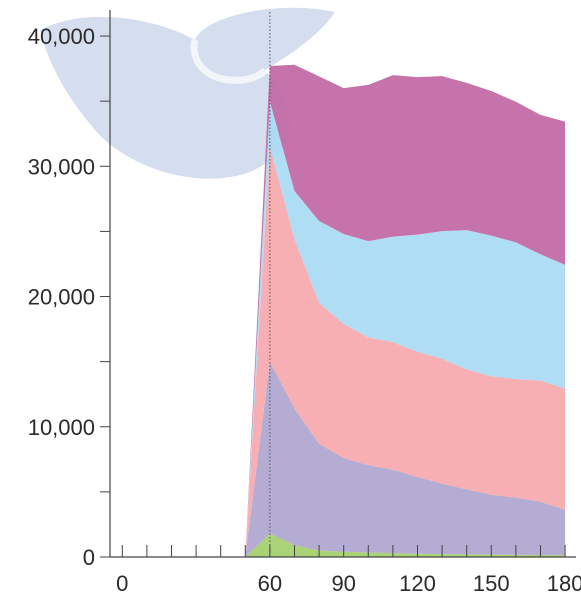 The height and width of the screenshot is (596, 581). I want to click on y-tick-label: 20,000, so click(61, 297).